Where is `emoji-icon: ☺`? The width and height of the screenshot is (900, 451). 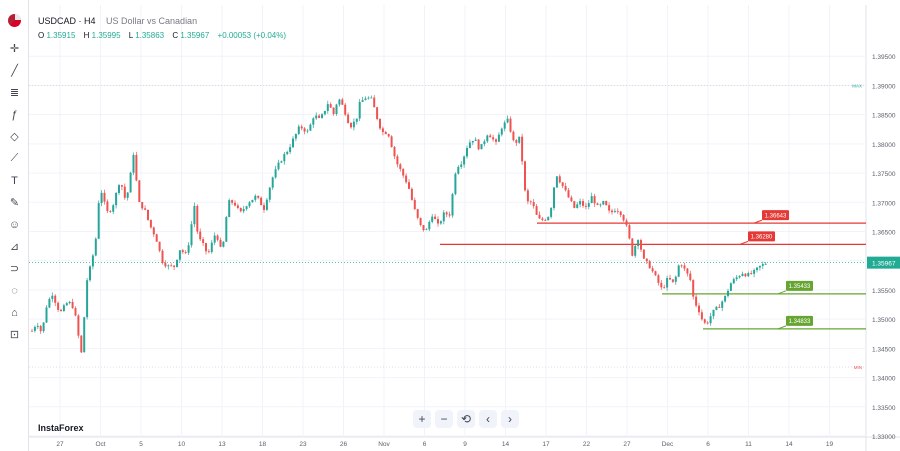
emoji-icon: ☺ is located at coordinates (14, 224).